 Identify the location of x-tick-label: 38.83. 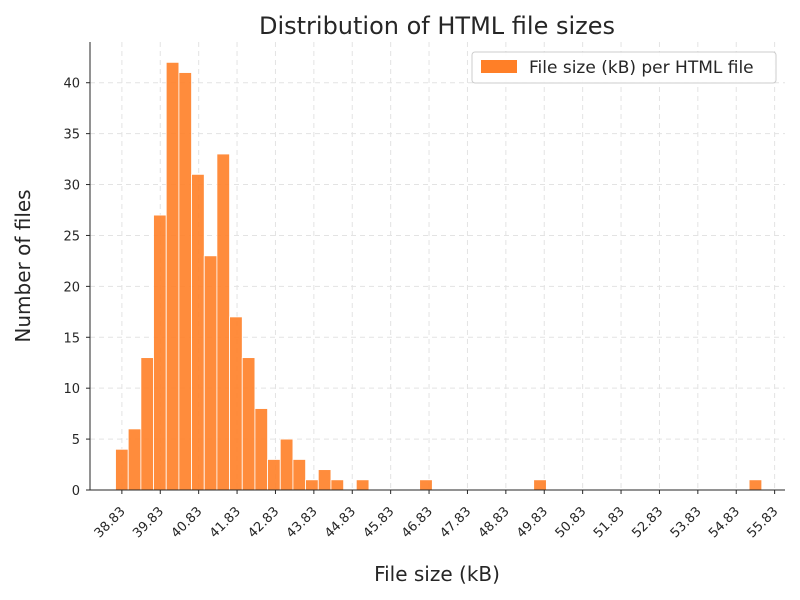
(110, 522).